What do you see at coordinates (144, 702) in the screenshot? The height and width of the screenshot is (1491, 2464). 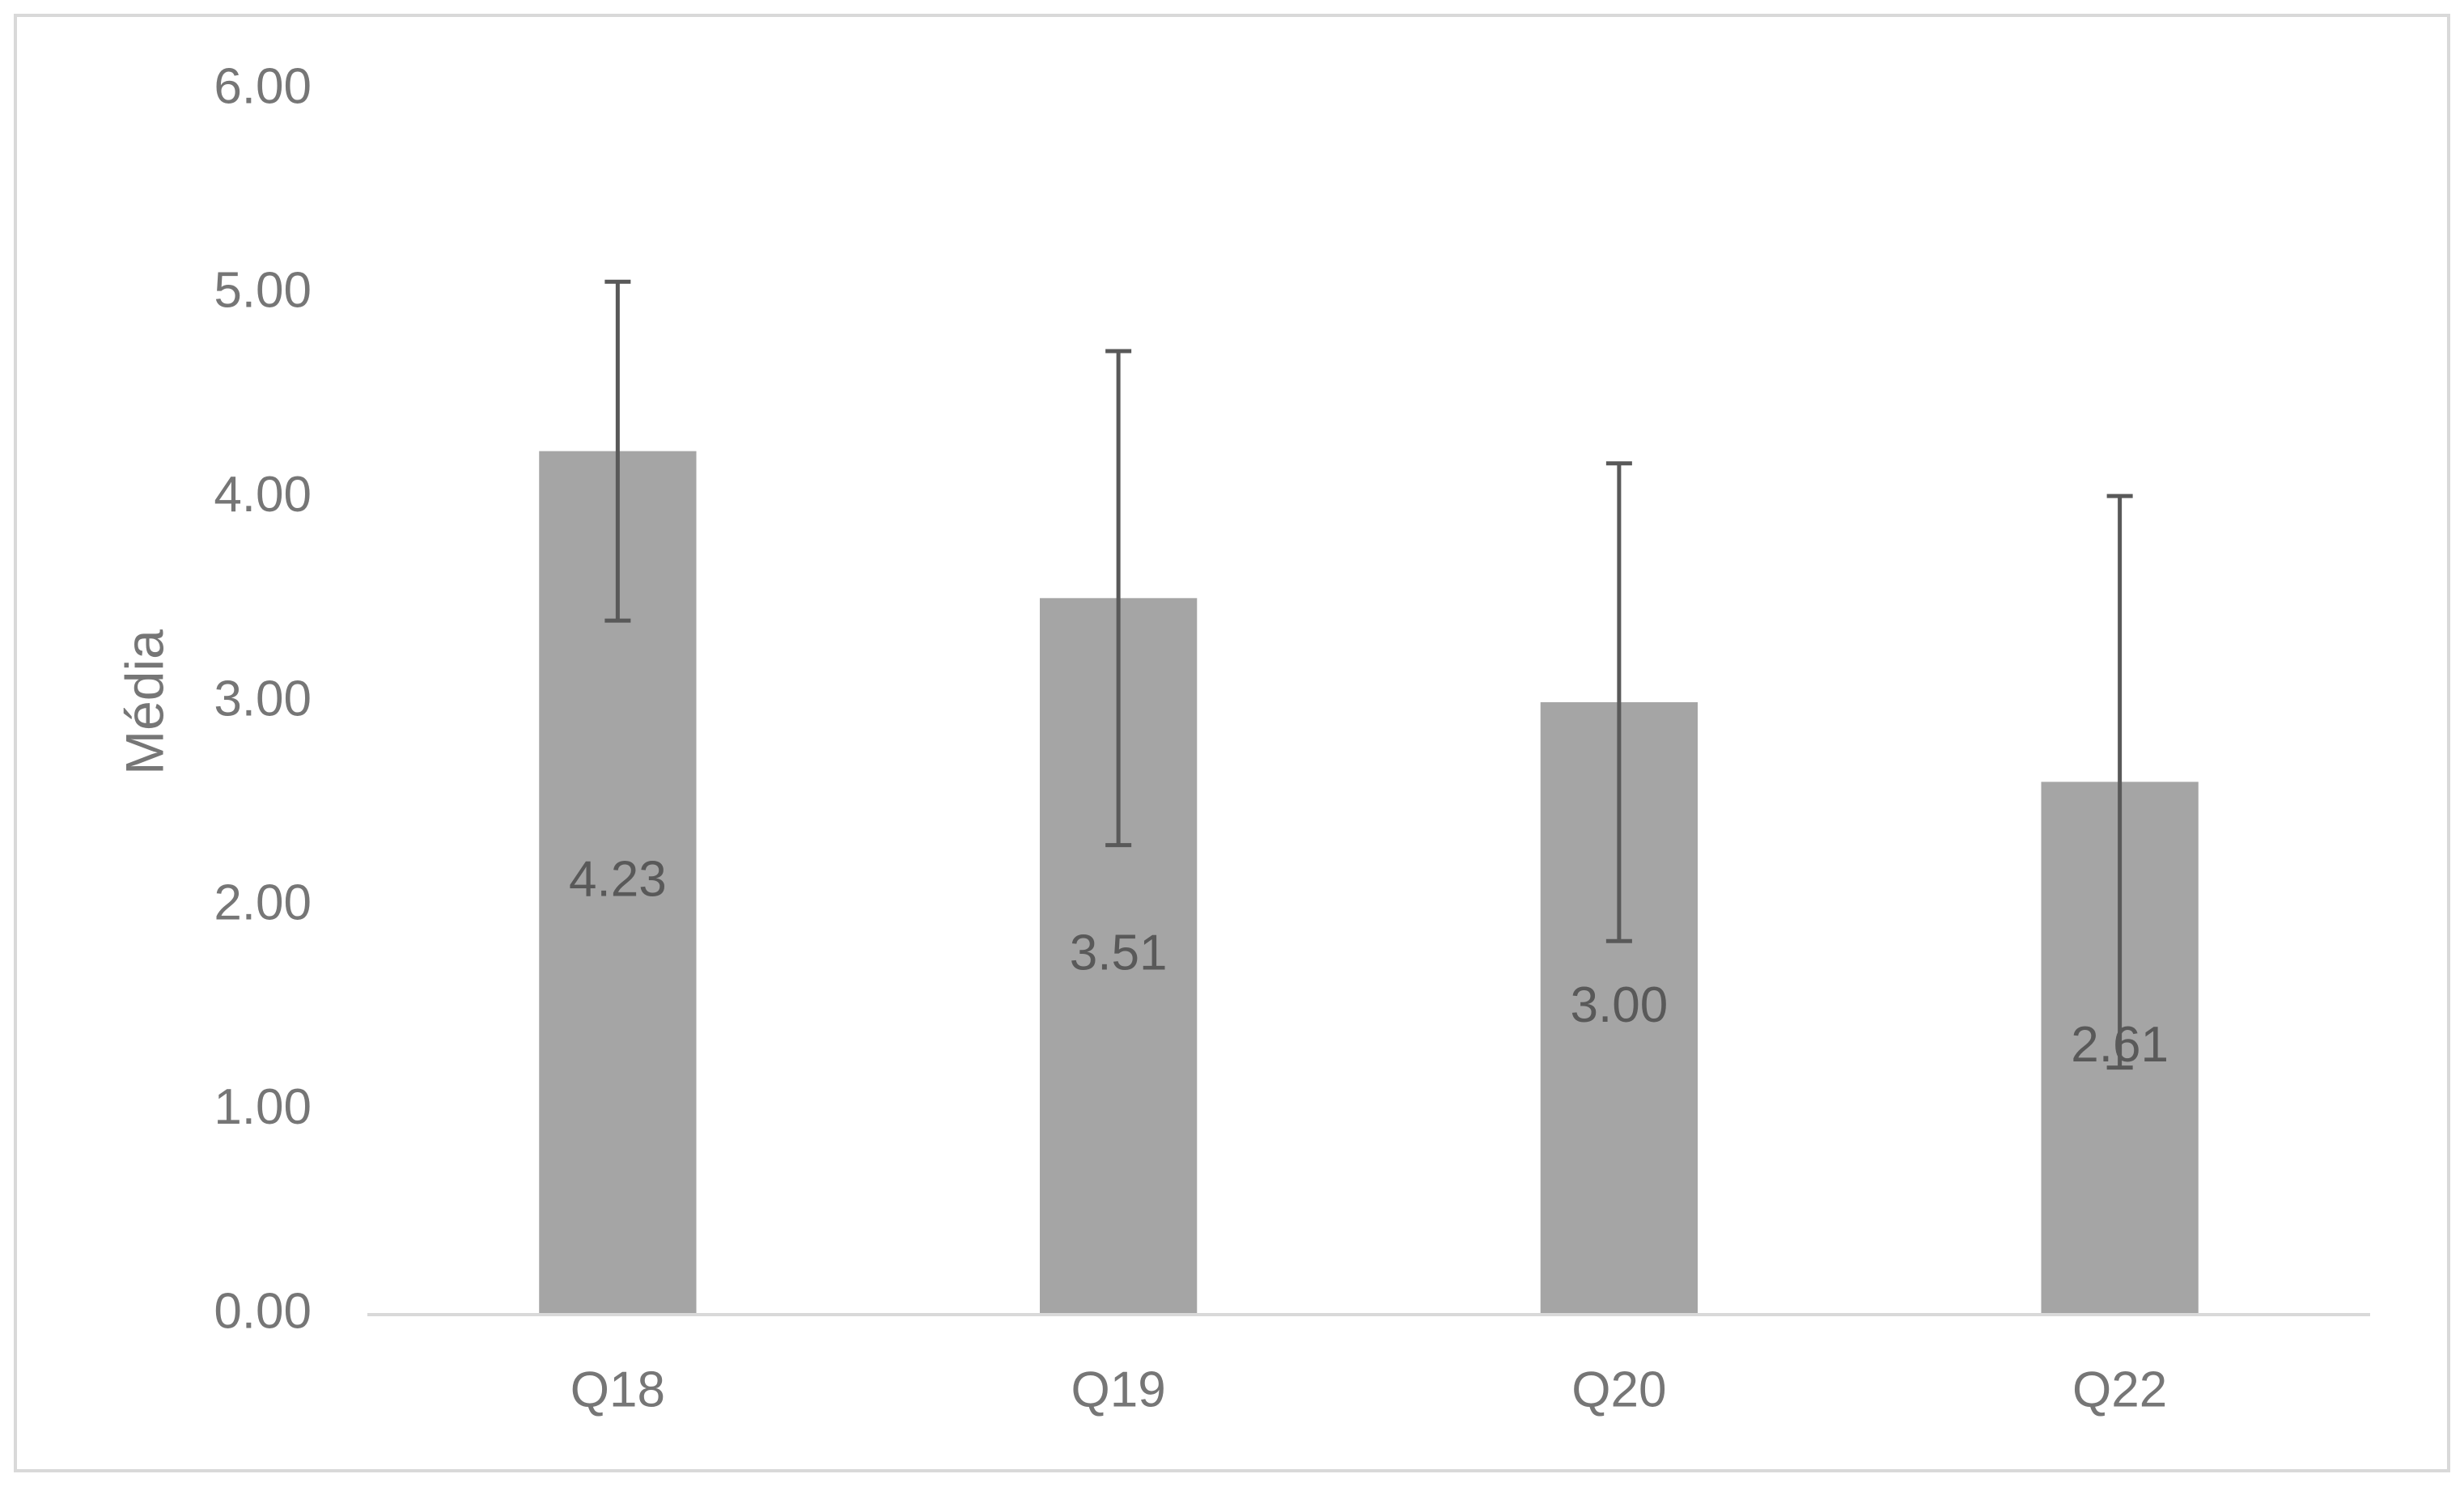 I see `y-axis-label: Média` at bounding box center [144, 702].